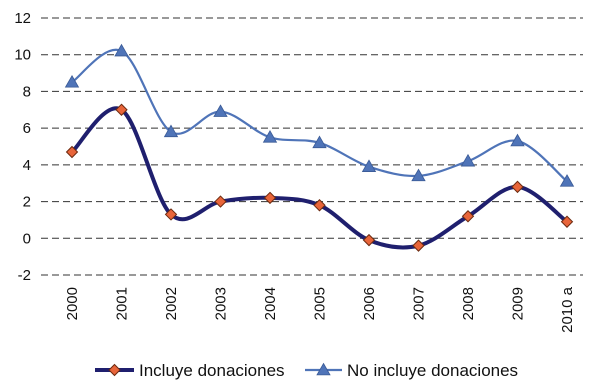  Describe the element at coordinates (27, 238) in the screenshot. I see `y-tick-label: 0` at that location.